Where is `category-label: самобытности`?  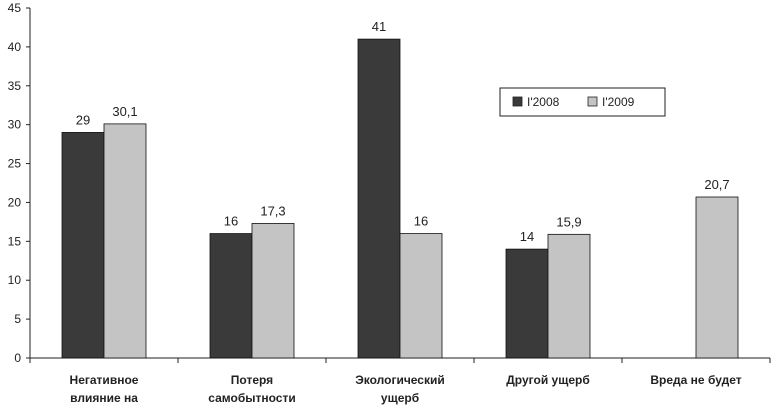
category-label: самобытности is located at coordinates (251, 398).